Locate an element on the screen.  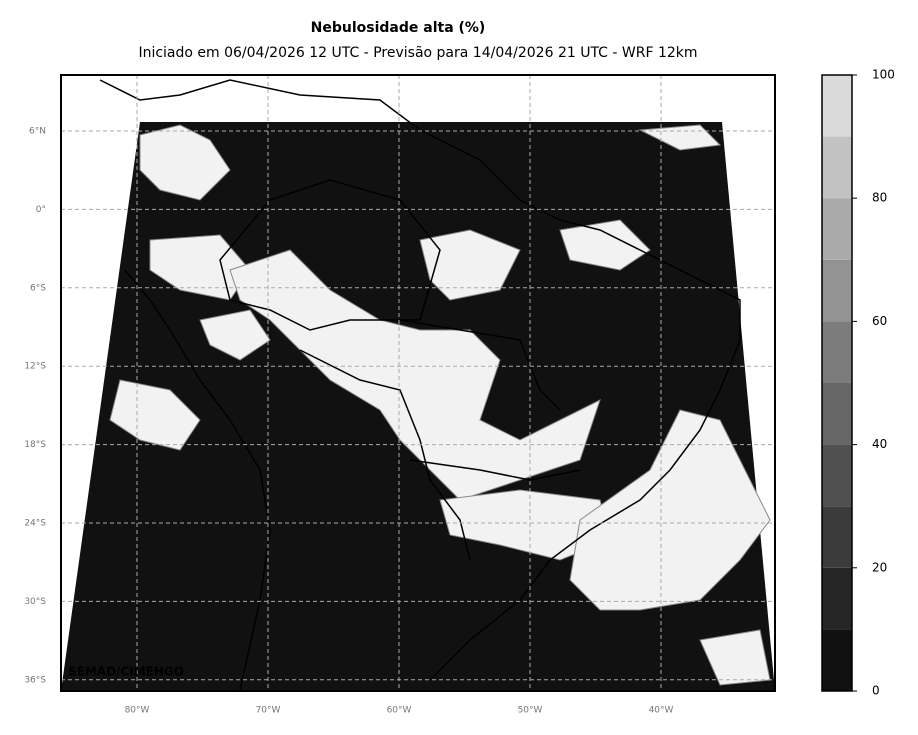
colorbar-label: 80 is located at coordinates (879, 198).